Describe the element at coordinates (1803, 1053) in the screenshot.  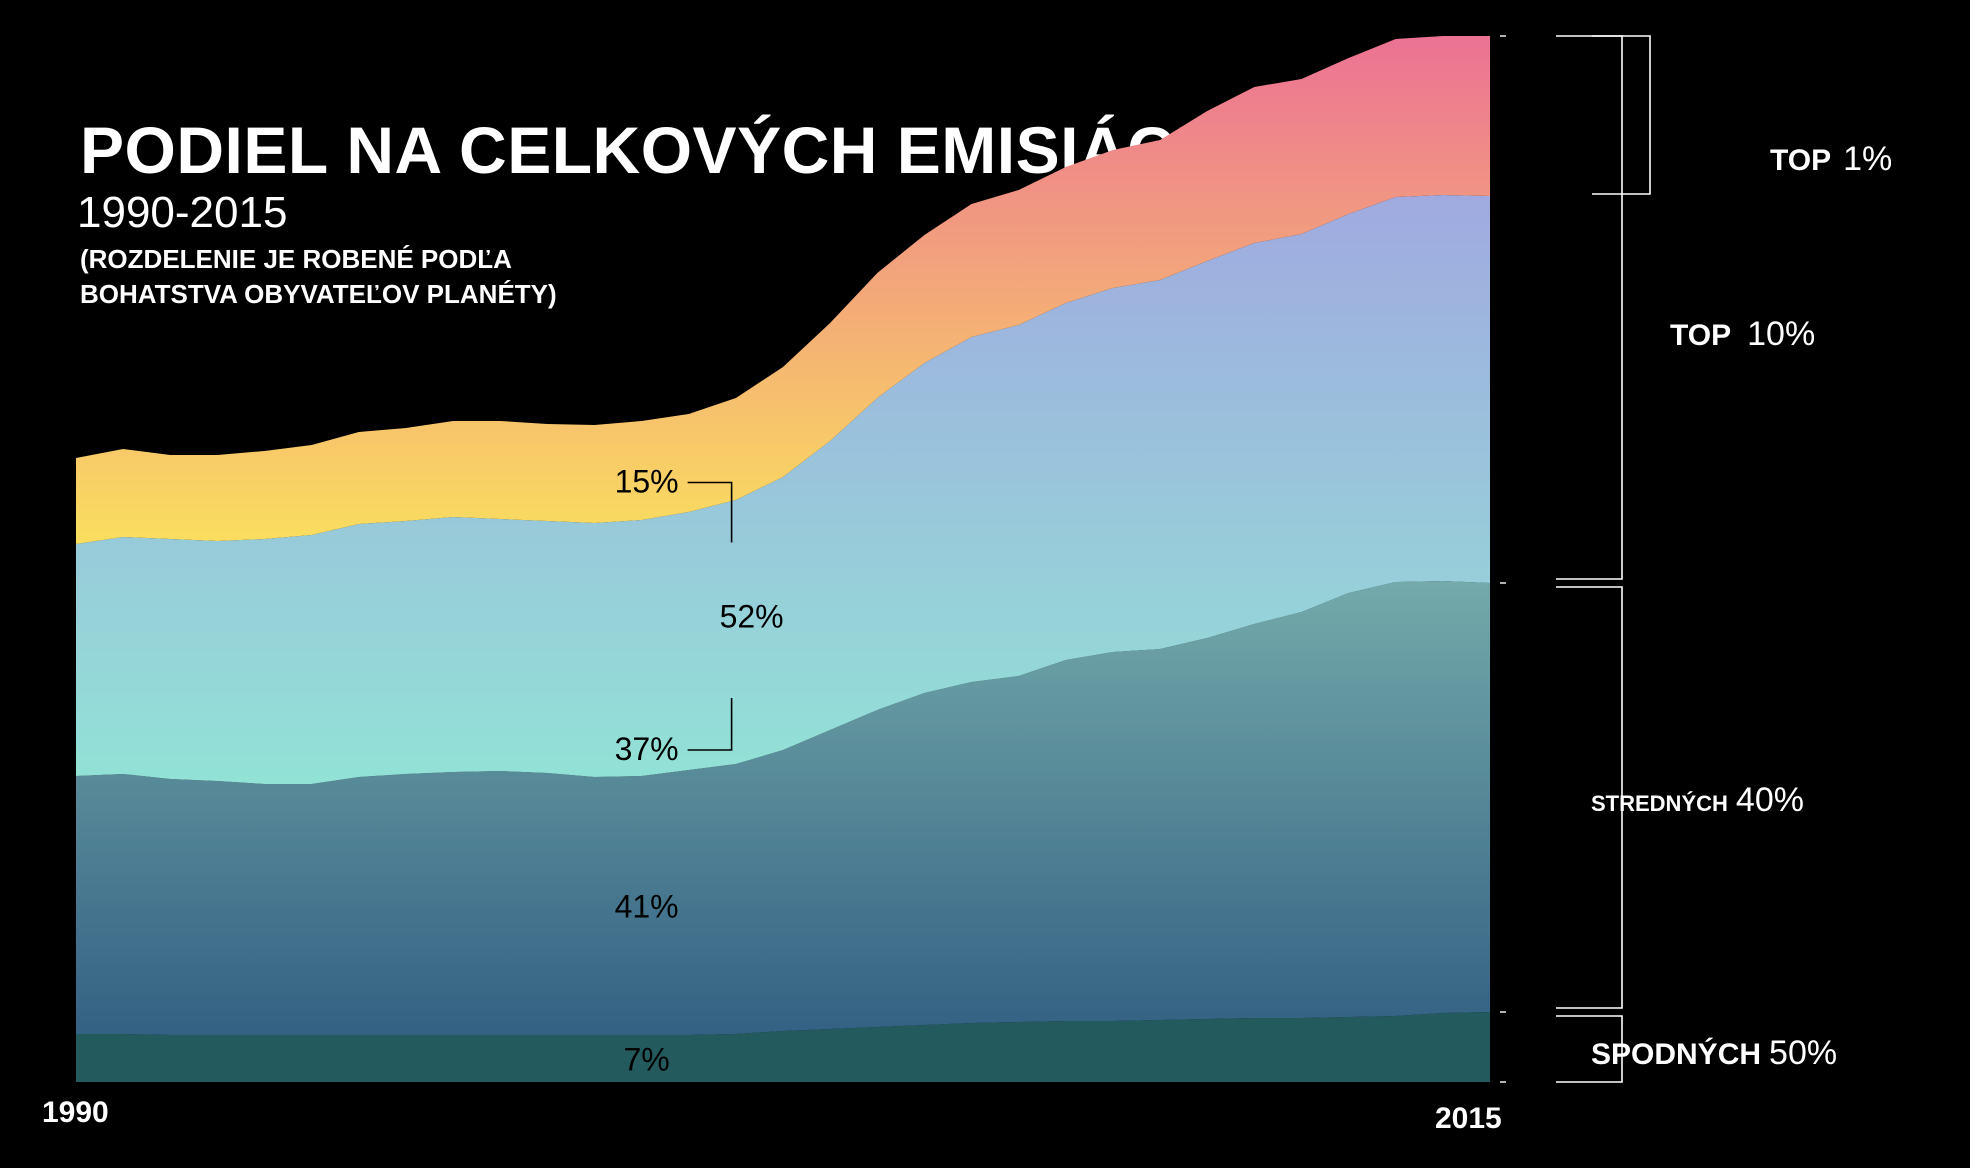
I see `legend-group-pct: 50%` at that location.